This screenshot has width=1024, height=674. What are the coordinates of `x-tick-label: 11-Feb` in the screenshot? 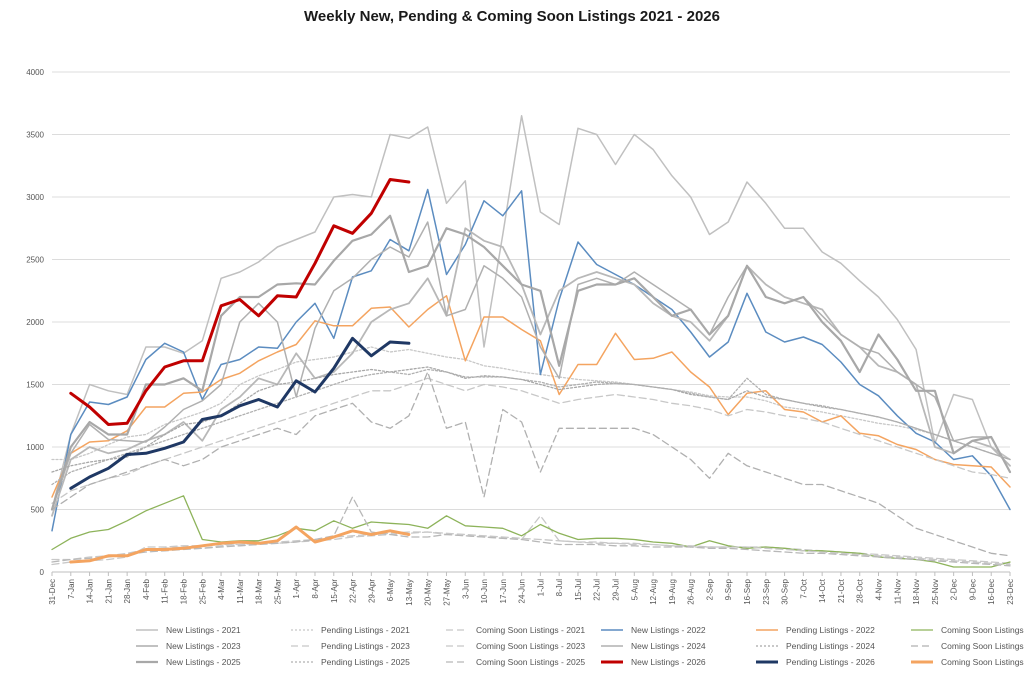 It's located at (165, 590).